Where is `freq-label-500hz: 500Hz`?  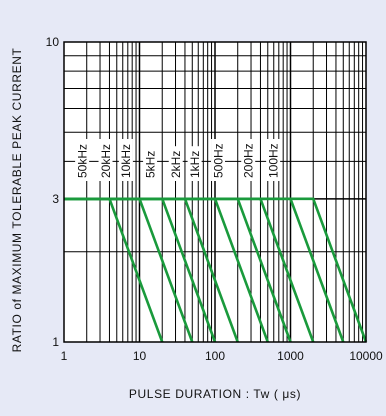
freq-label-500hz: 500Hz is located at coordinates (218, 160).